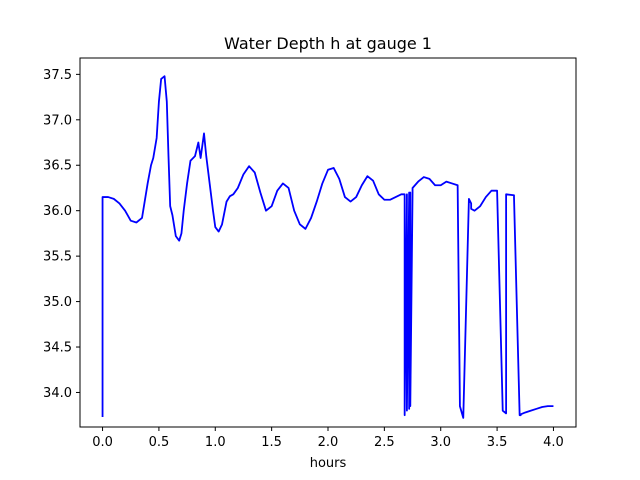 The image size is (640, 480). I want to click on y-axis: 34.0 34.5 35.0 35.5 36.0 36.5 37.0 37.5, so click(61, 234).